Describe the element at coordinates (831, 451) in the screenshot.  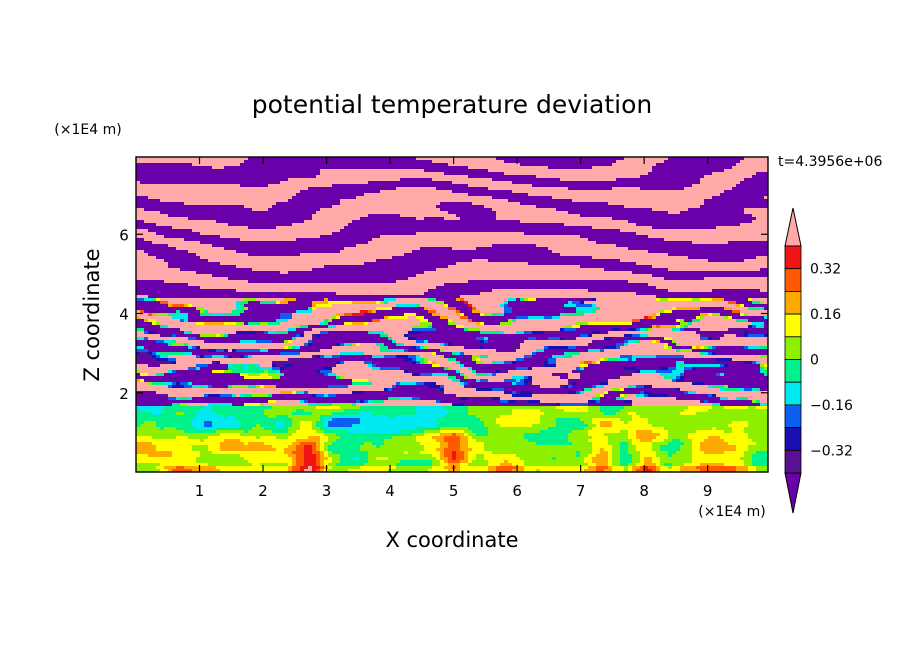
I see `colorbar-label: −0.32` at that location.